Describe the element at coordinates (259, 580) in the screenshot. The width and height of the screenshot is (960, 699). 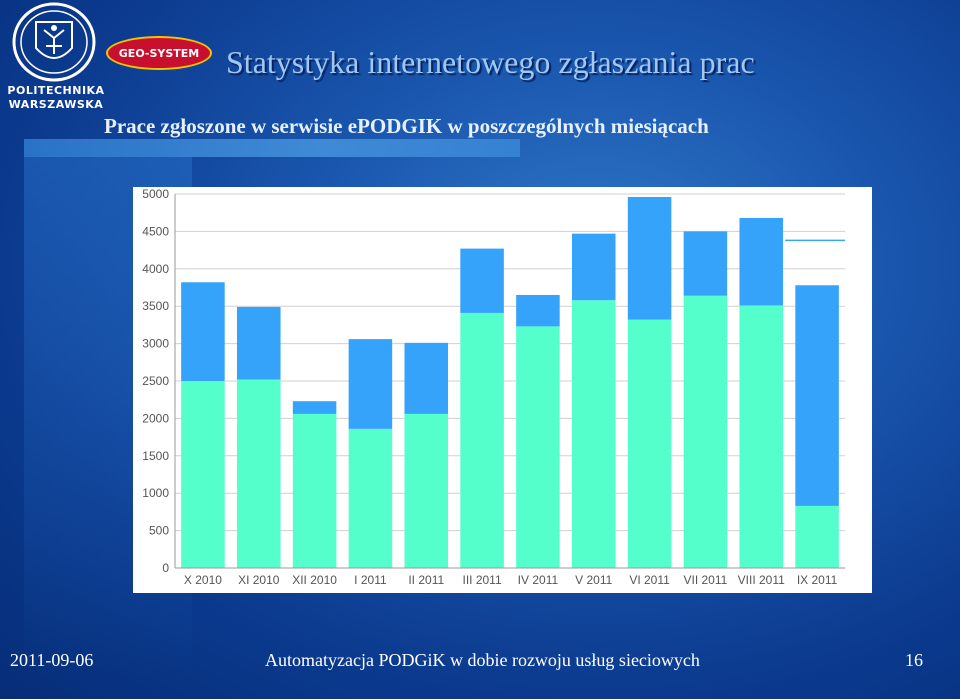
I see `x-tick-label: XI 2010` at that location.